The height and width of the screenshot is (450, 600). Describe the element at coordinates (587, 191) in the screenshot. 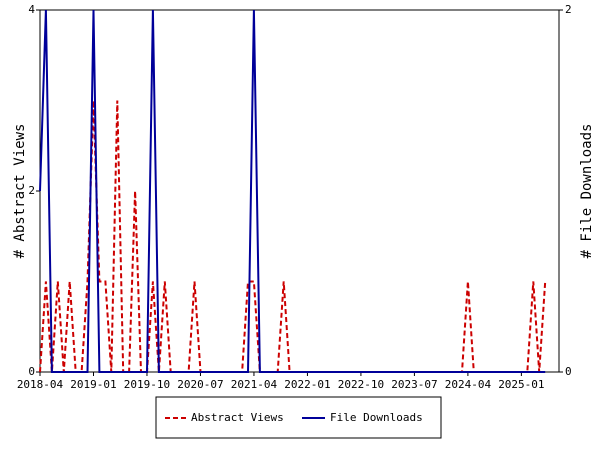

I see `y-axis-title-right: # File Downloads` at that location.